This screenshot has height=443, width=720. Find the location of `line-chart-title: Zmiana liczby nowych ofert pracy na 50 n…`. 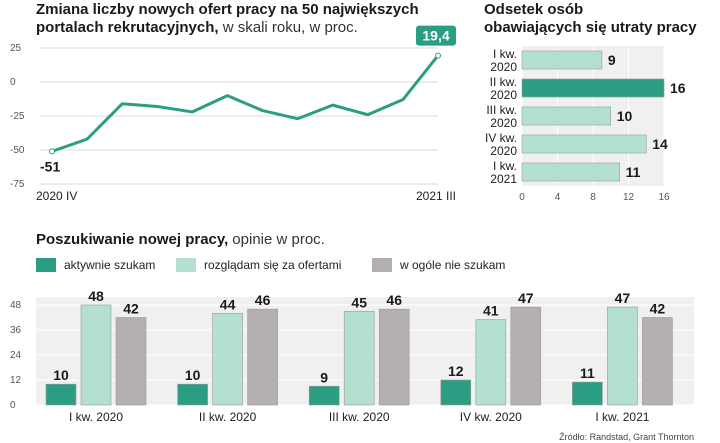

line-chart-title: Zmiana liczby nowych ofert pracy na 50 n… is located at coordinates (227, 9).